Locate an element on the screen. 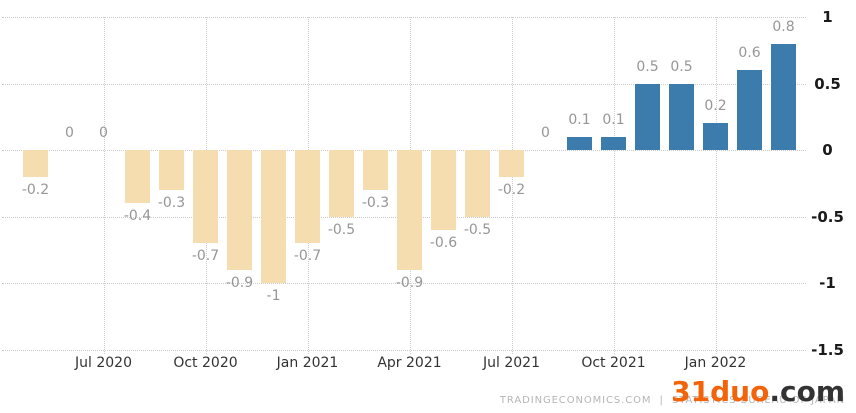 This screenshot has height=413, width=856. x-axis-tick-label: Oct 2020 is located at coordinates (205, 363).